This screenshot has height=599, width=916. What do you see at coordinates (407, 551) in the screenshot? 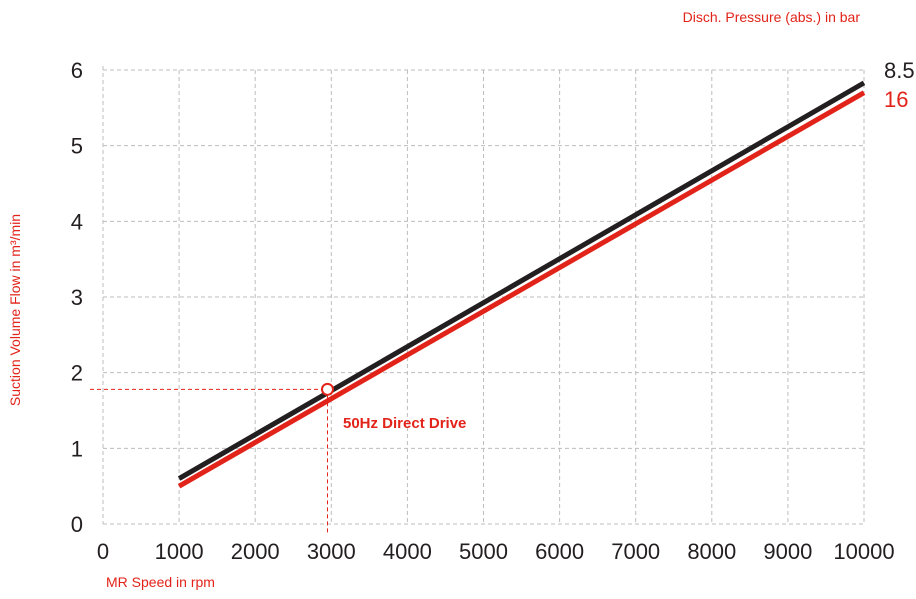
I see `x-tick-label: 4000` at bounding box center [407, 551].